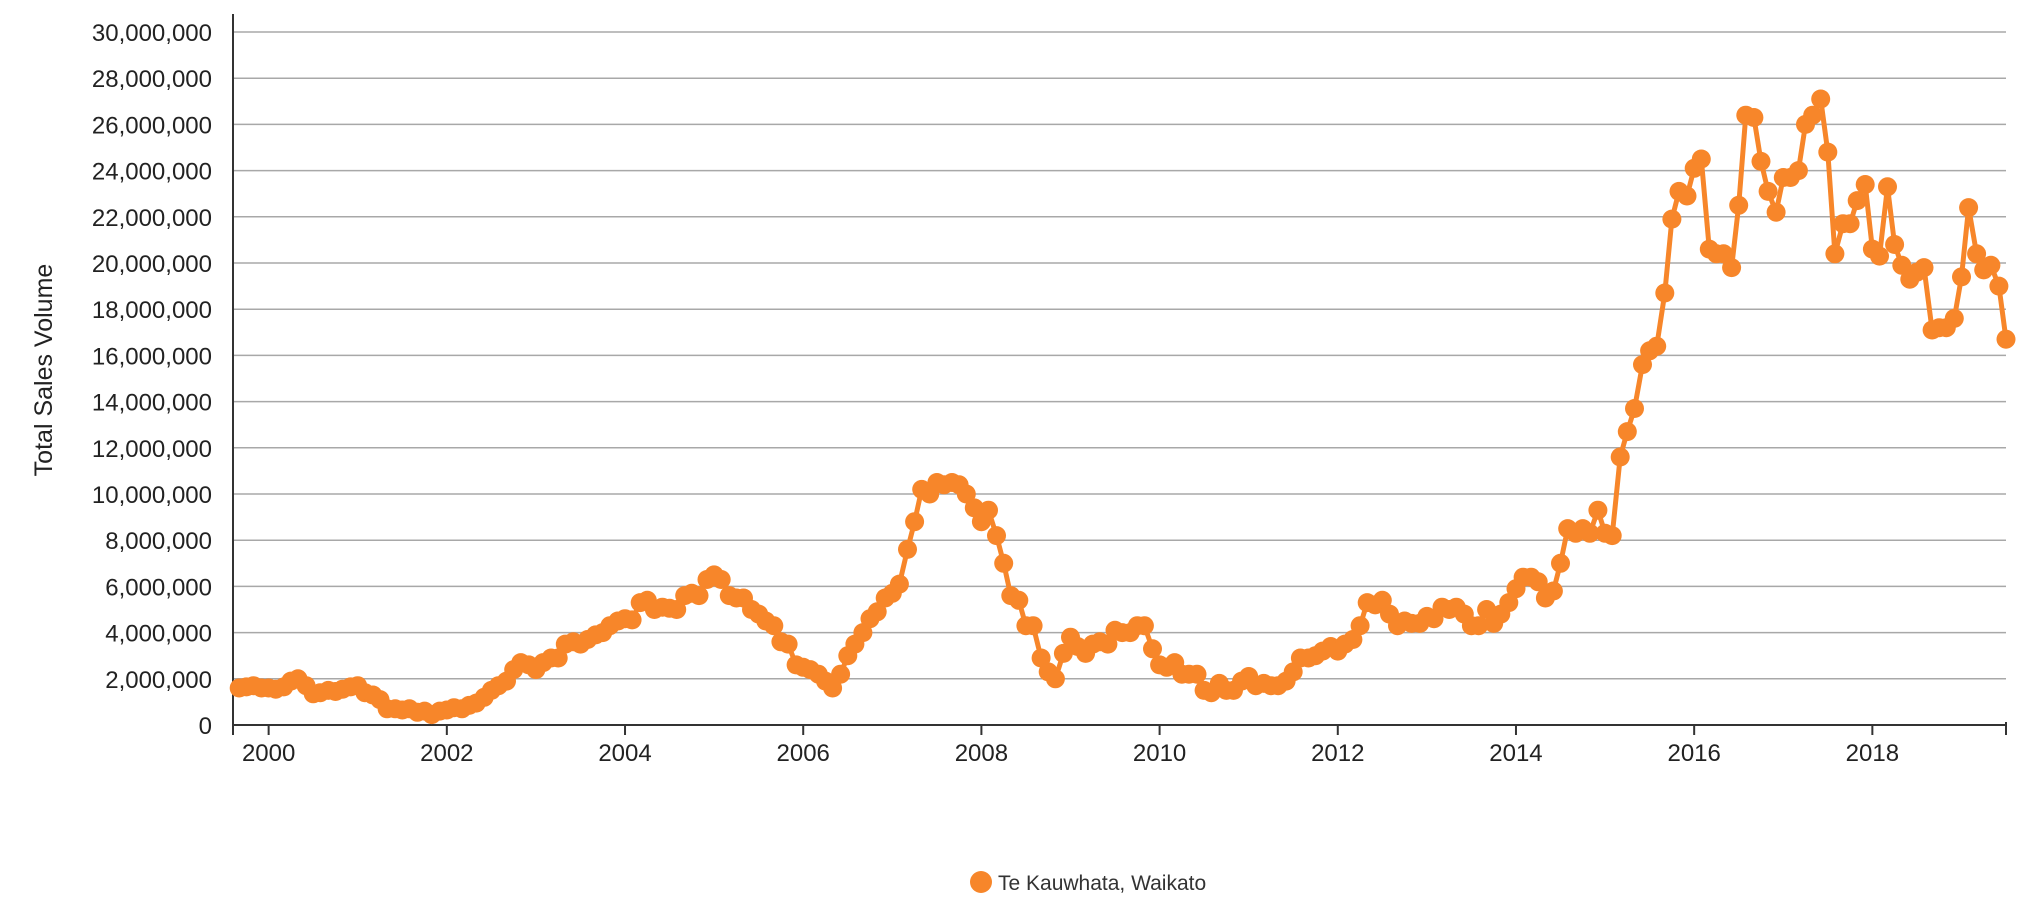 The image size is (2026, 920). What do you see at coordinates (152, 495) in the screenshot?
I see `y-tick-label: 10,000,000` at bounding box center [152, 495].